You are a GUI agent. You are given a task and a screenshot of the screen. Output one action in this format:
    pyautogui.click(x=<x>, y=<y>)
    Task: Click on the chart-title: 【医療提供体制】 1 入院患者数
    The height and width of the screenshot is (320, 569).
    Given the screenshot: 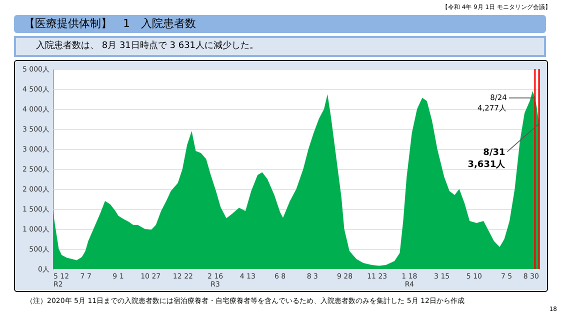 What is the action you would take?
    pyautogui.click(x=280, y=24)
    